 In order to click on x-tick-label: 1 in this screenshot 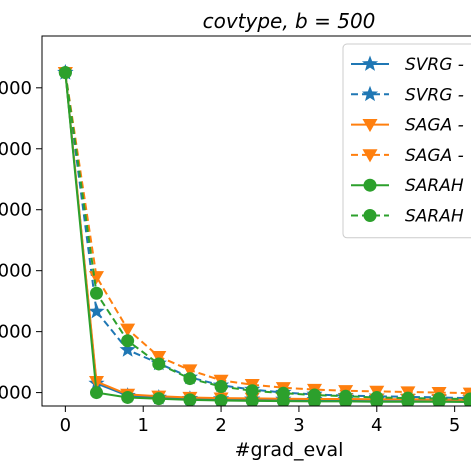, I will do `click(142, 425)`.